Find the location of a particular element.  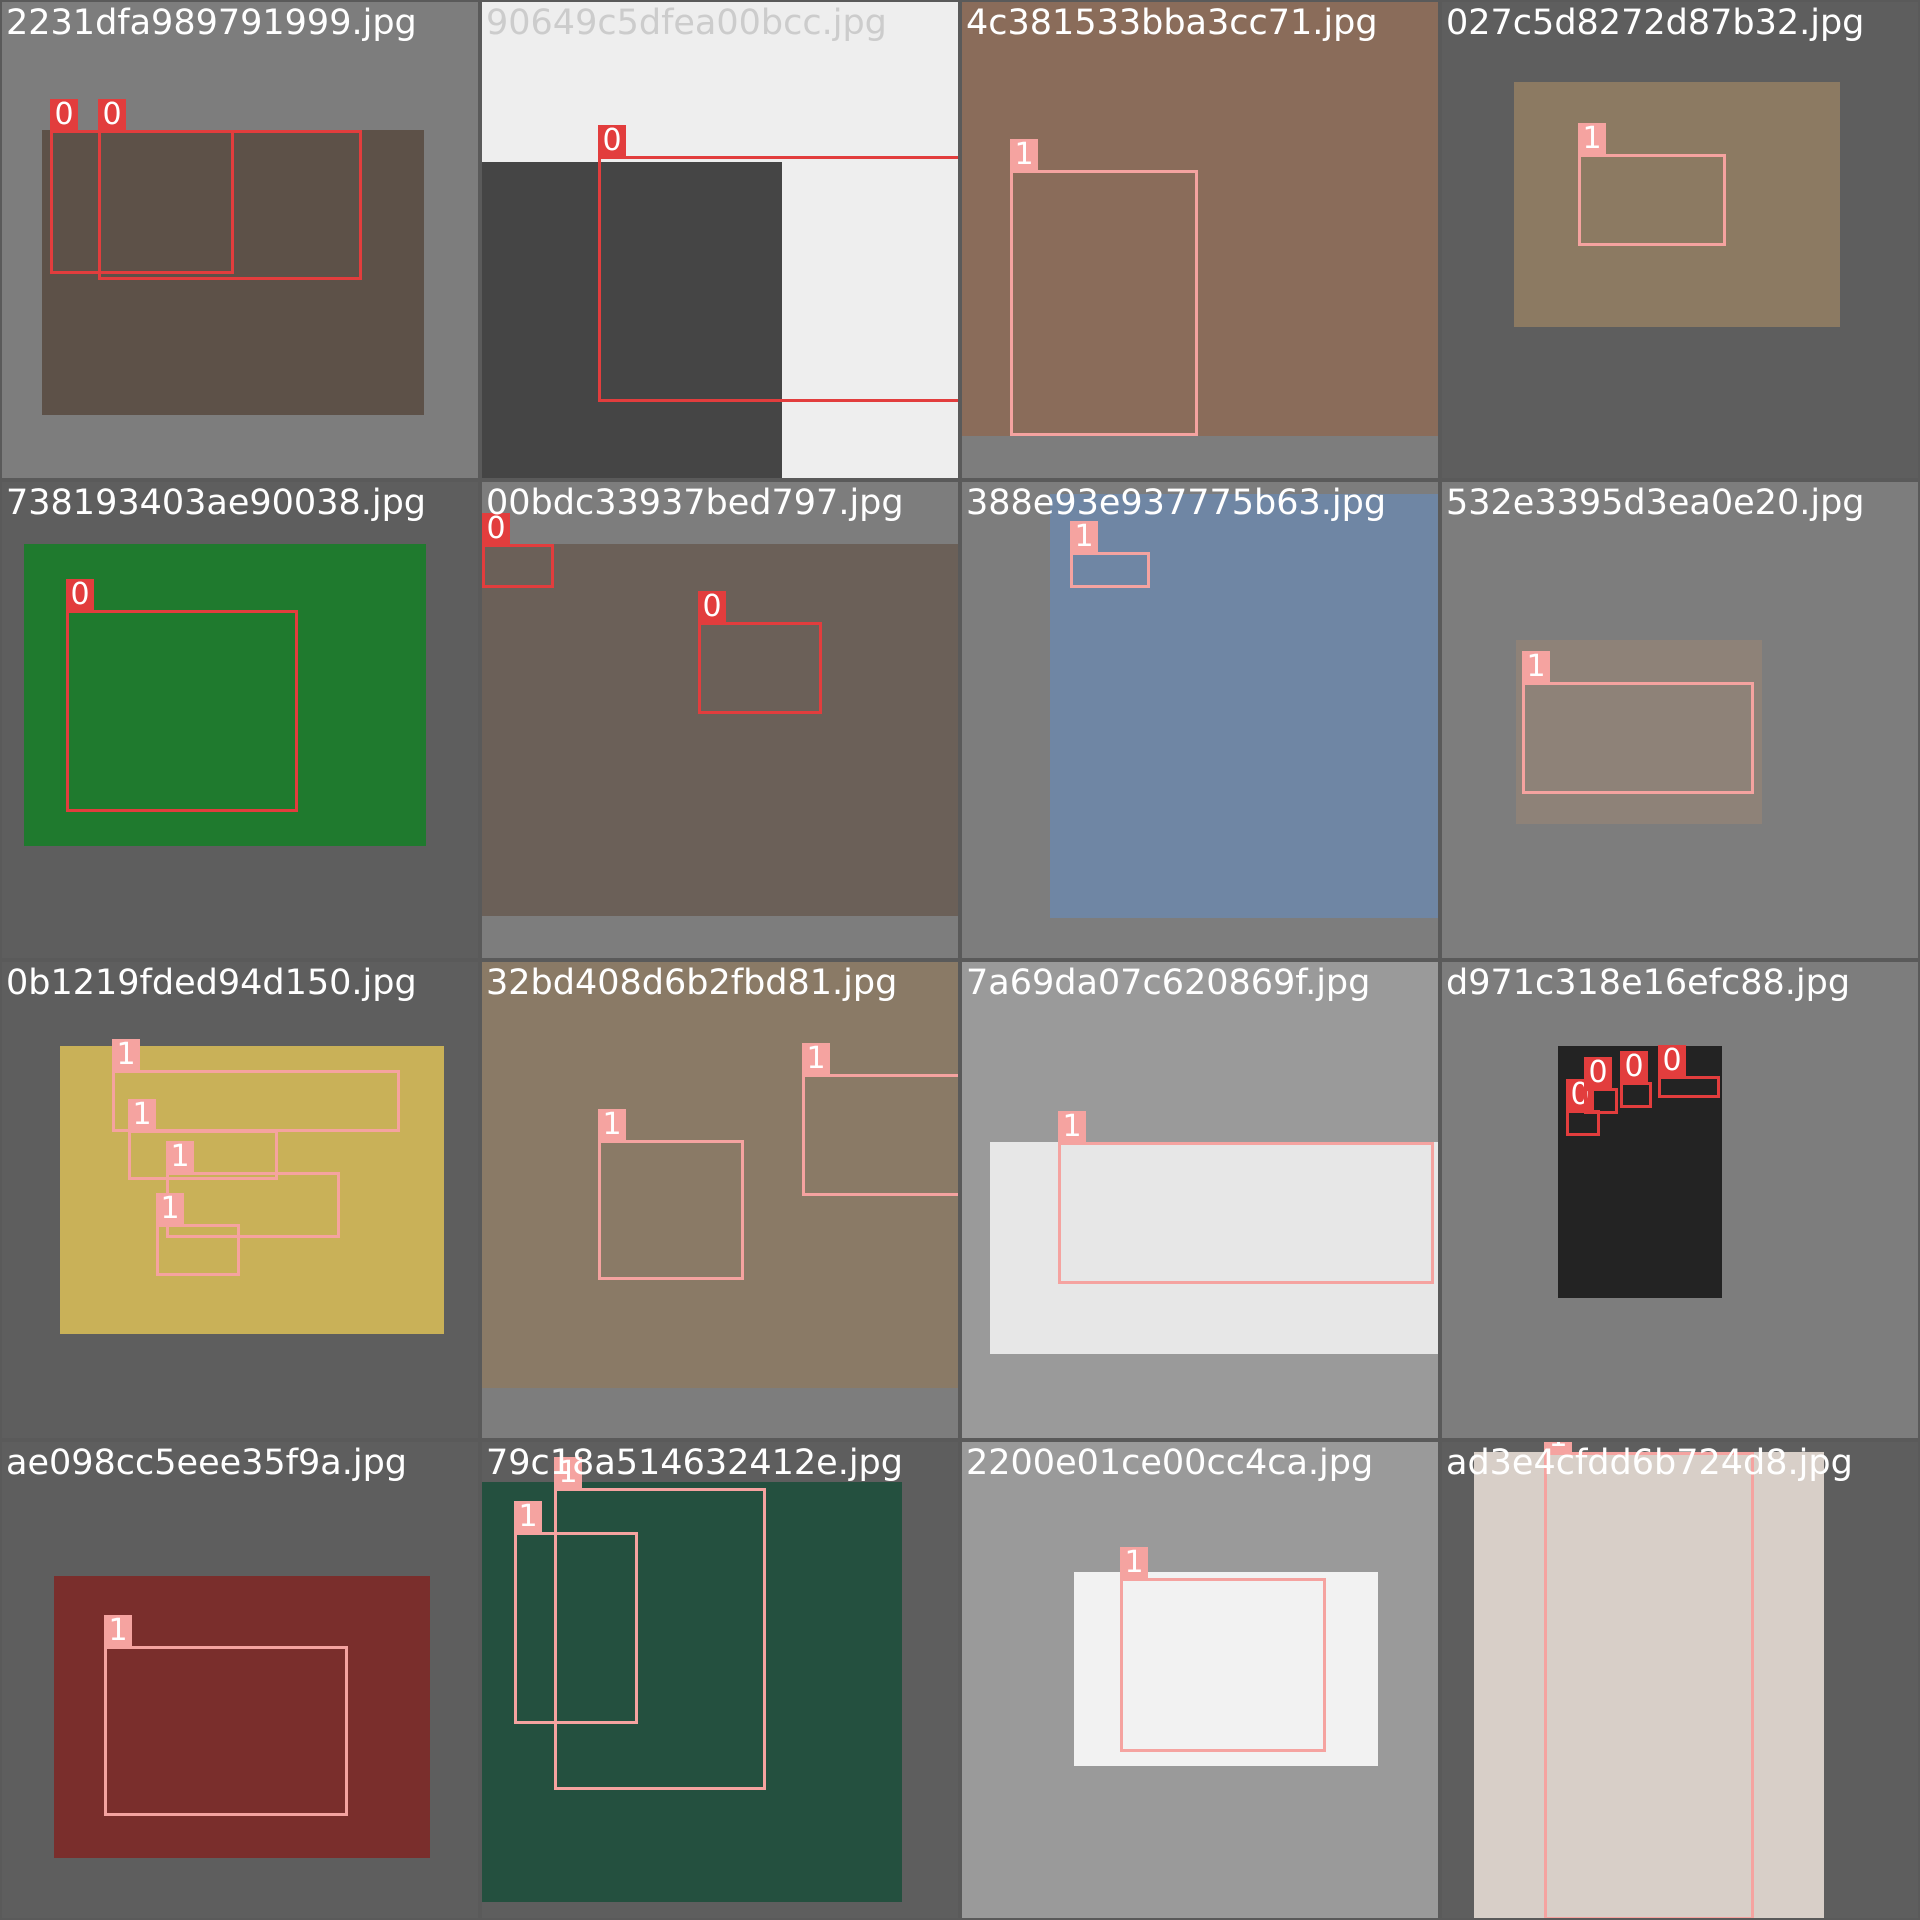

tile-filename: 738193403ae90038.jpg is located at coordinates (216, 503).